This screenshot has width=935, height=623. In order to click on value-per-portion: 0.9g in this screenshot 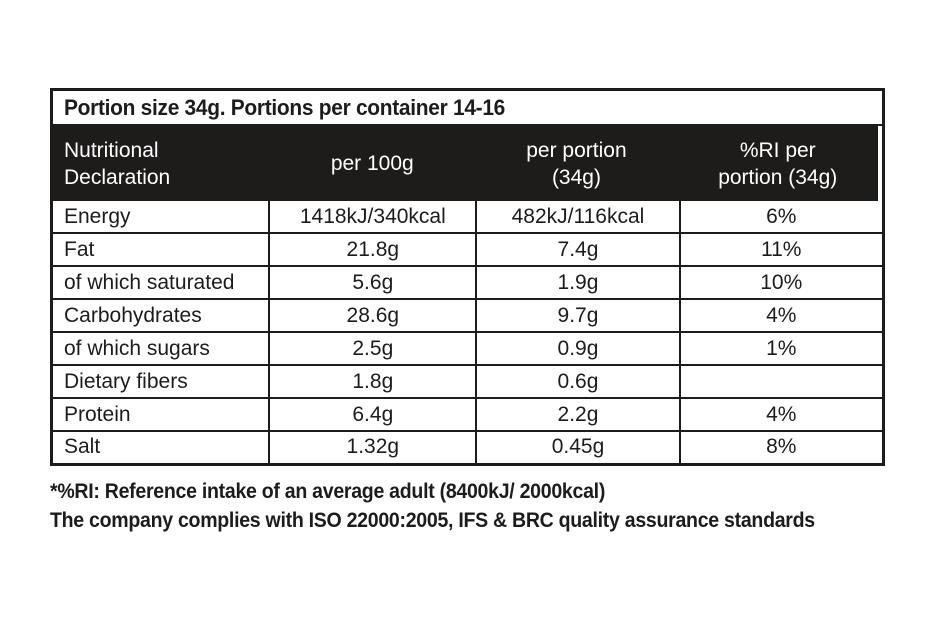, I will do `click(579, 348)`.